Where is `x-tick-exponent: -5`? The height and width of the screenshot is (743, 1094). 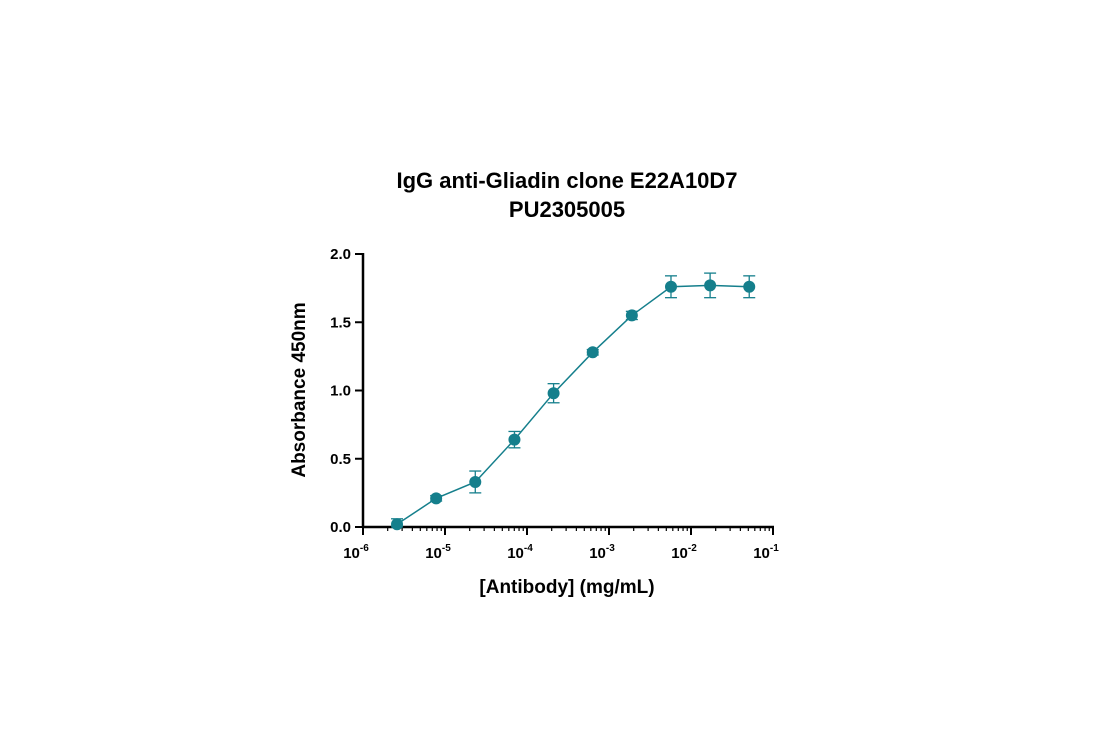
x-tick-exponent: -5 is located at coordinates (446, 548).